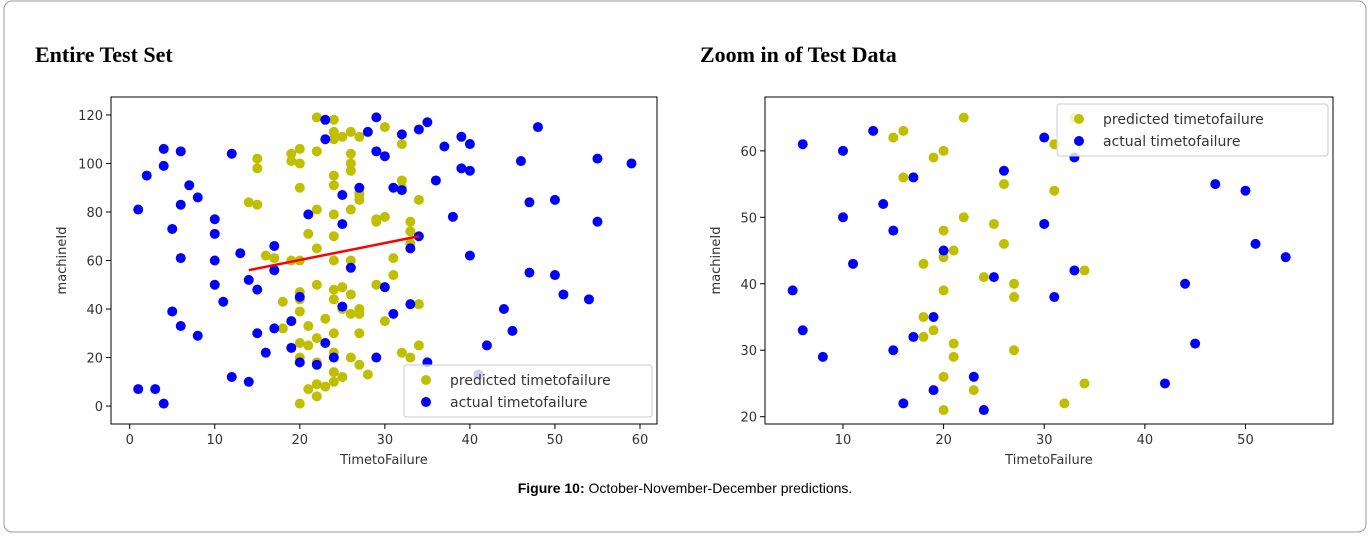  What do you see at coordinates (94, 262) in the screenshot?
I see `y-tick-label: 60` at bounding box center [94, 262].